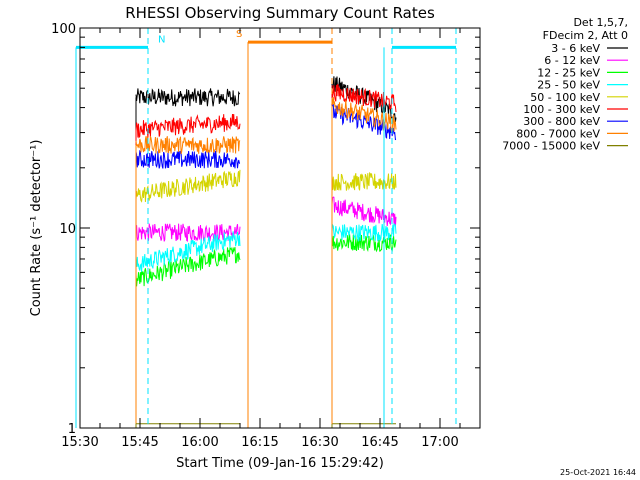  Describe the element at coordinates (199, 442) in the screenshot. I see `x-tick-label: 16:00` at that location.